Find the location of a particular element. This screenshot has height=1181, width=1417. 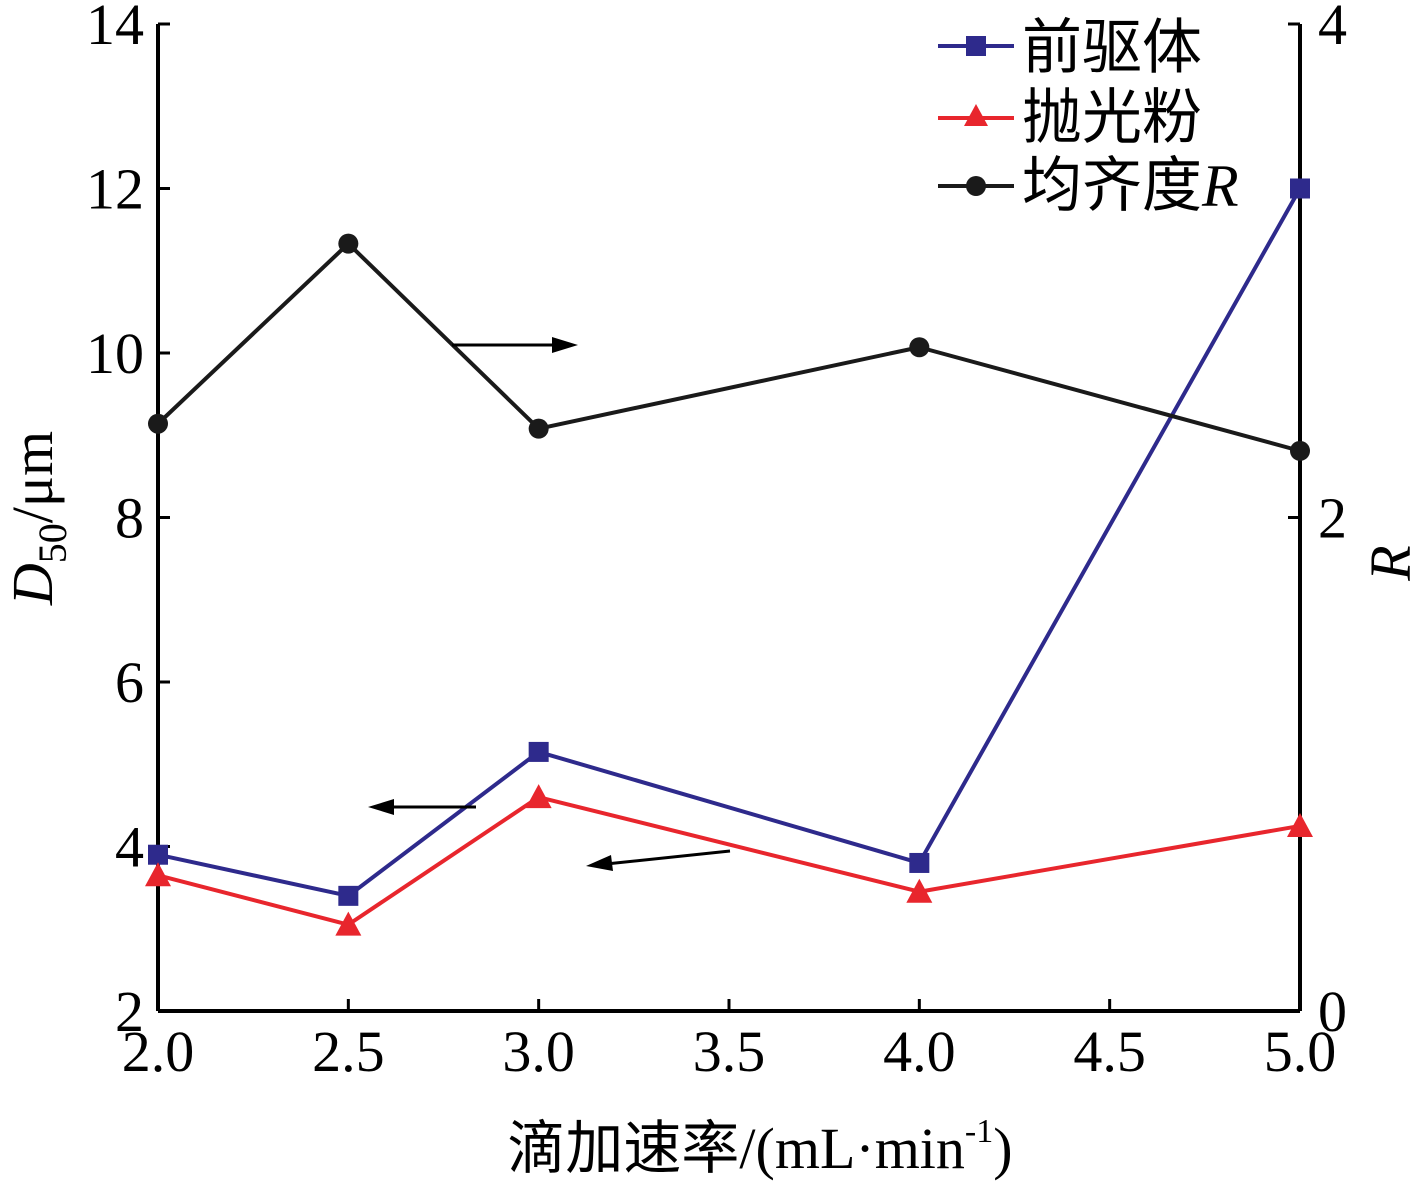

y-axis-left-title: D50/μm is located at coordinates (37, 518).